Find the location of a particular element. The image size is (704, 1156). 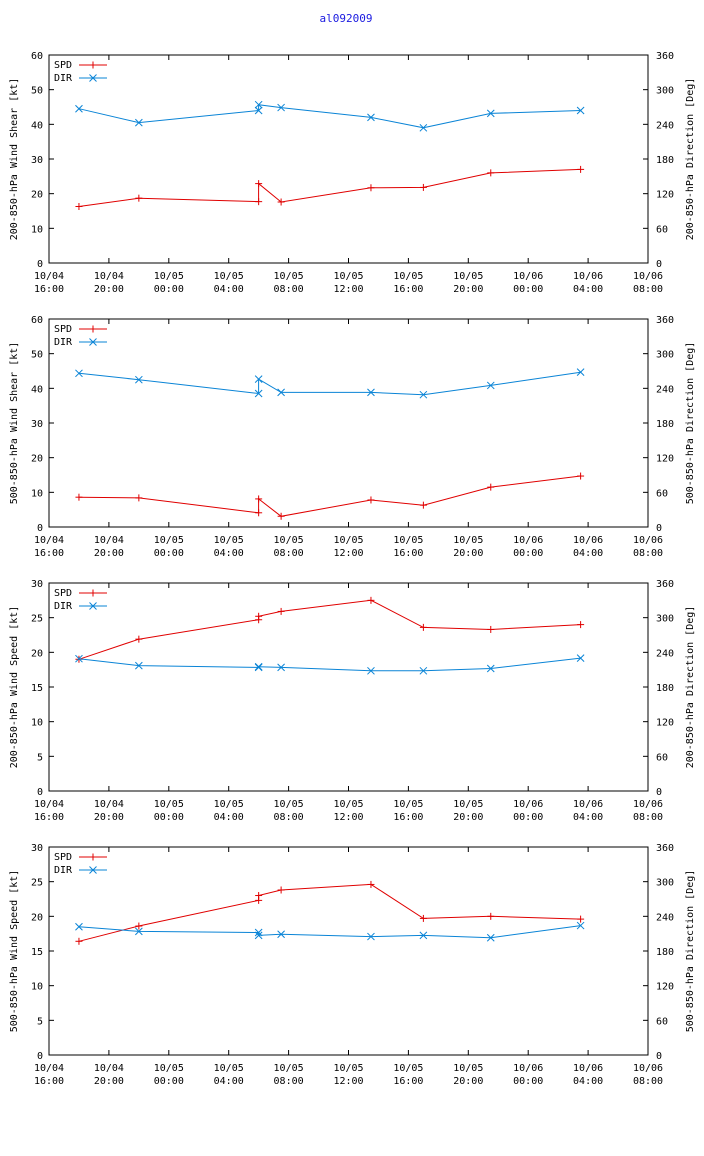

y-tick-label: 20 is located at coordinates (37, 195).